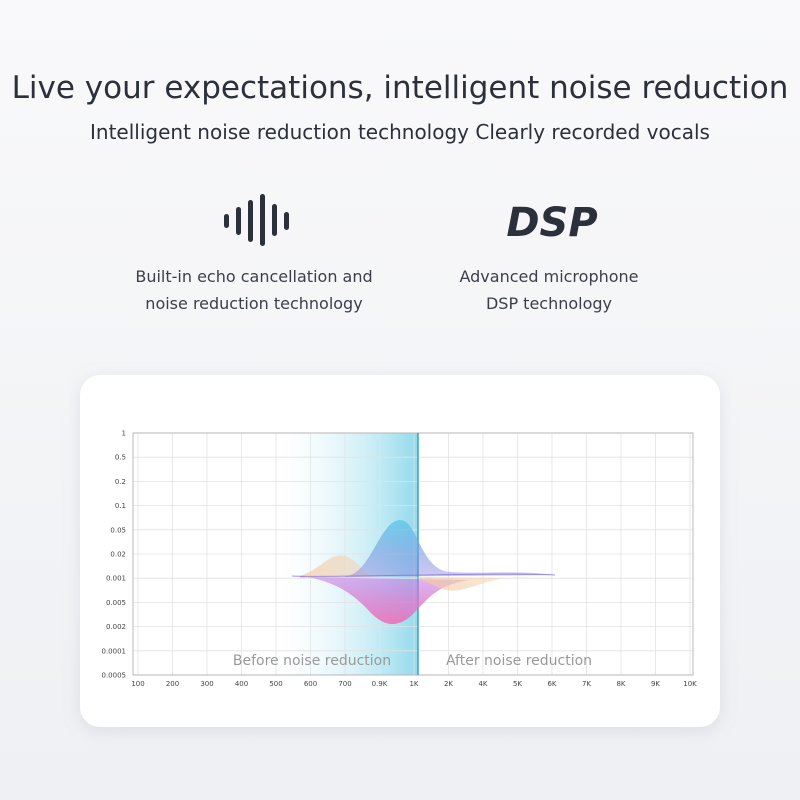 The width and height of the screenshot is (800, 800). What do you see at coordinates (275, 684) in the screenshot?
I see `x-label: 500` at bounding box center [275, 684].